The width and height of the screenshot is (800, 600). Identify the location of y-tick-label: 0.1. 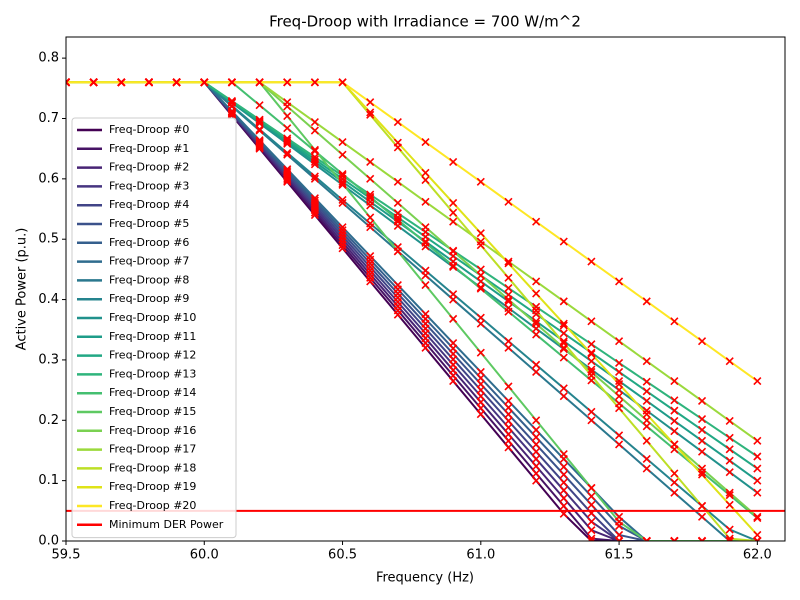
(48, 480).